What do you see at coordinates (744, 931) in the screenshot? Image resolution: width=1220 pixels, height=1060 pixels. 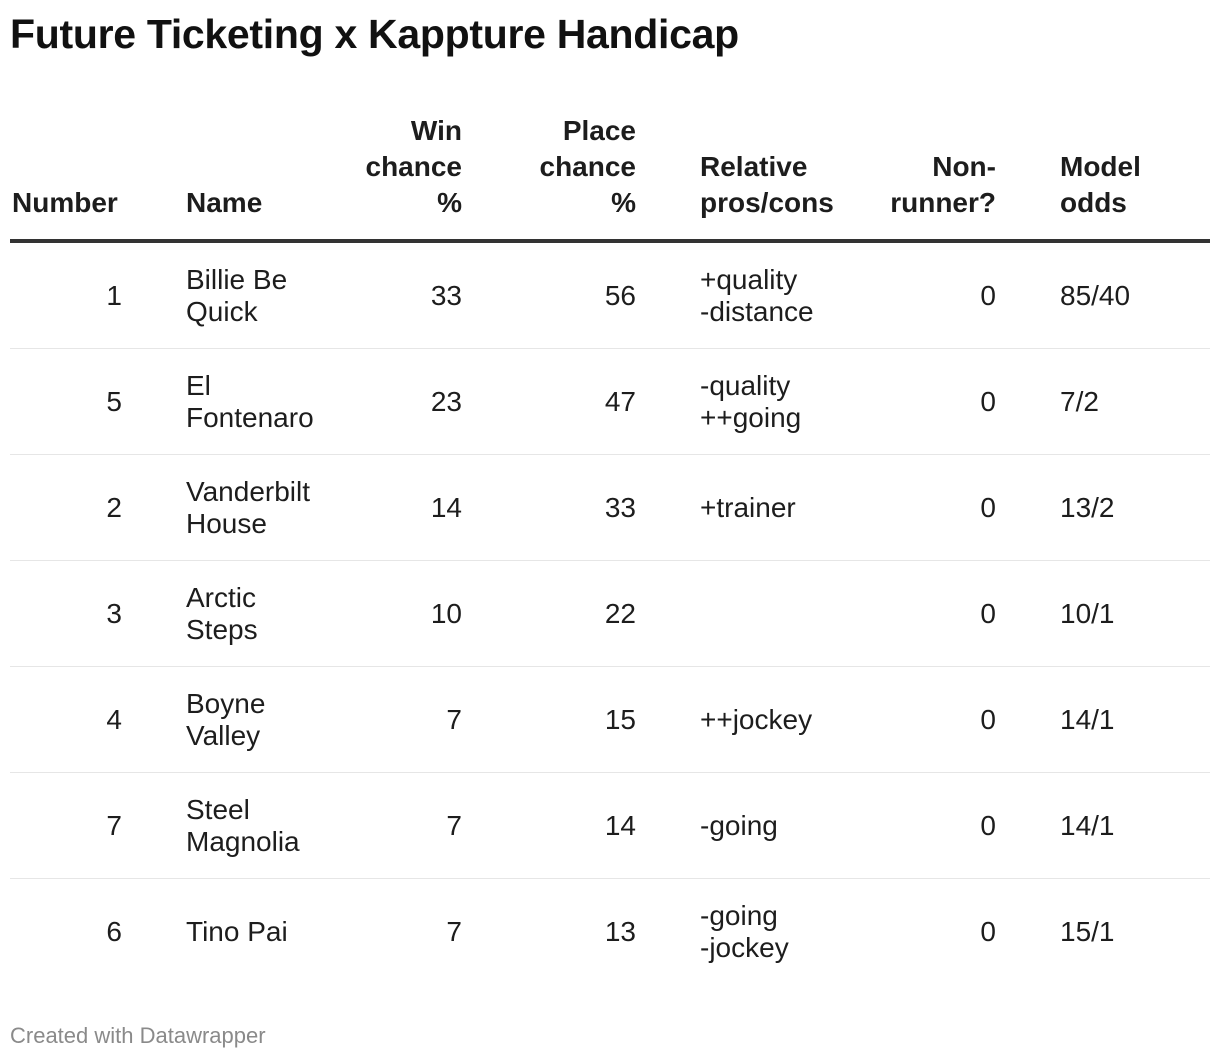 I see `cell-pros-cons: -going -jockey` at bounding box center [744, 931].